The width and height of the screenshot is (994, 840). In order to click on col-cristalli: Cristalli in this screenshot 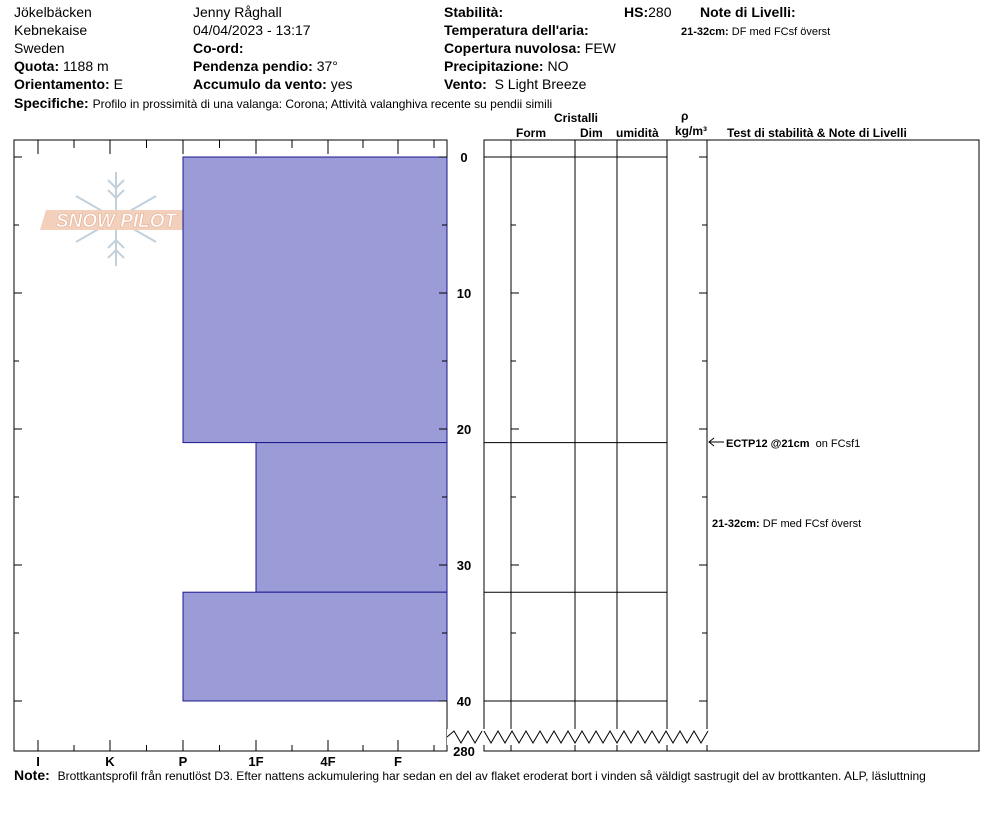, I will do `click(576, 118)`.